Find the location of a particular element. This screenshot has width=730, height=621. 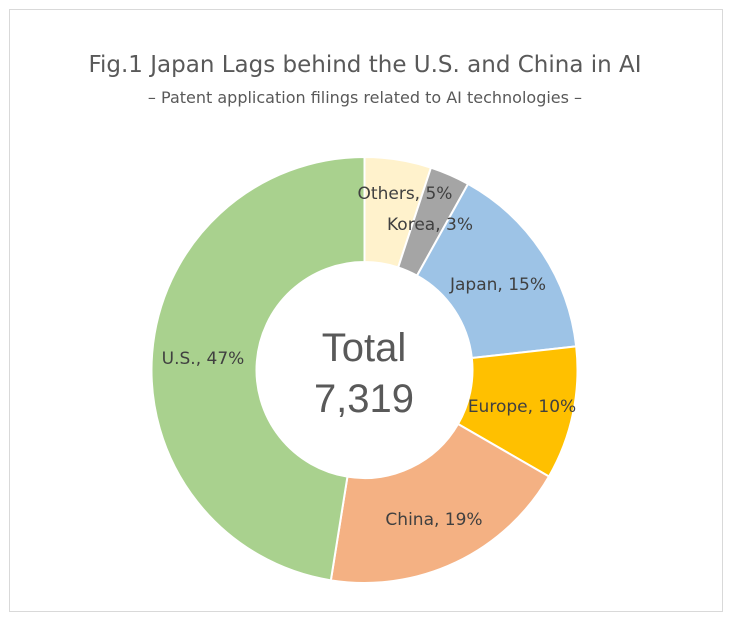

data-label: Europe, 10% is located at coordinates (522, 407).